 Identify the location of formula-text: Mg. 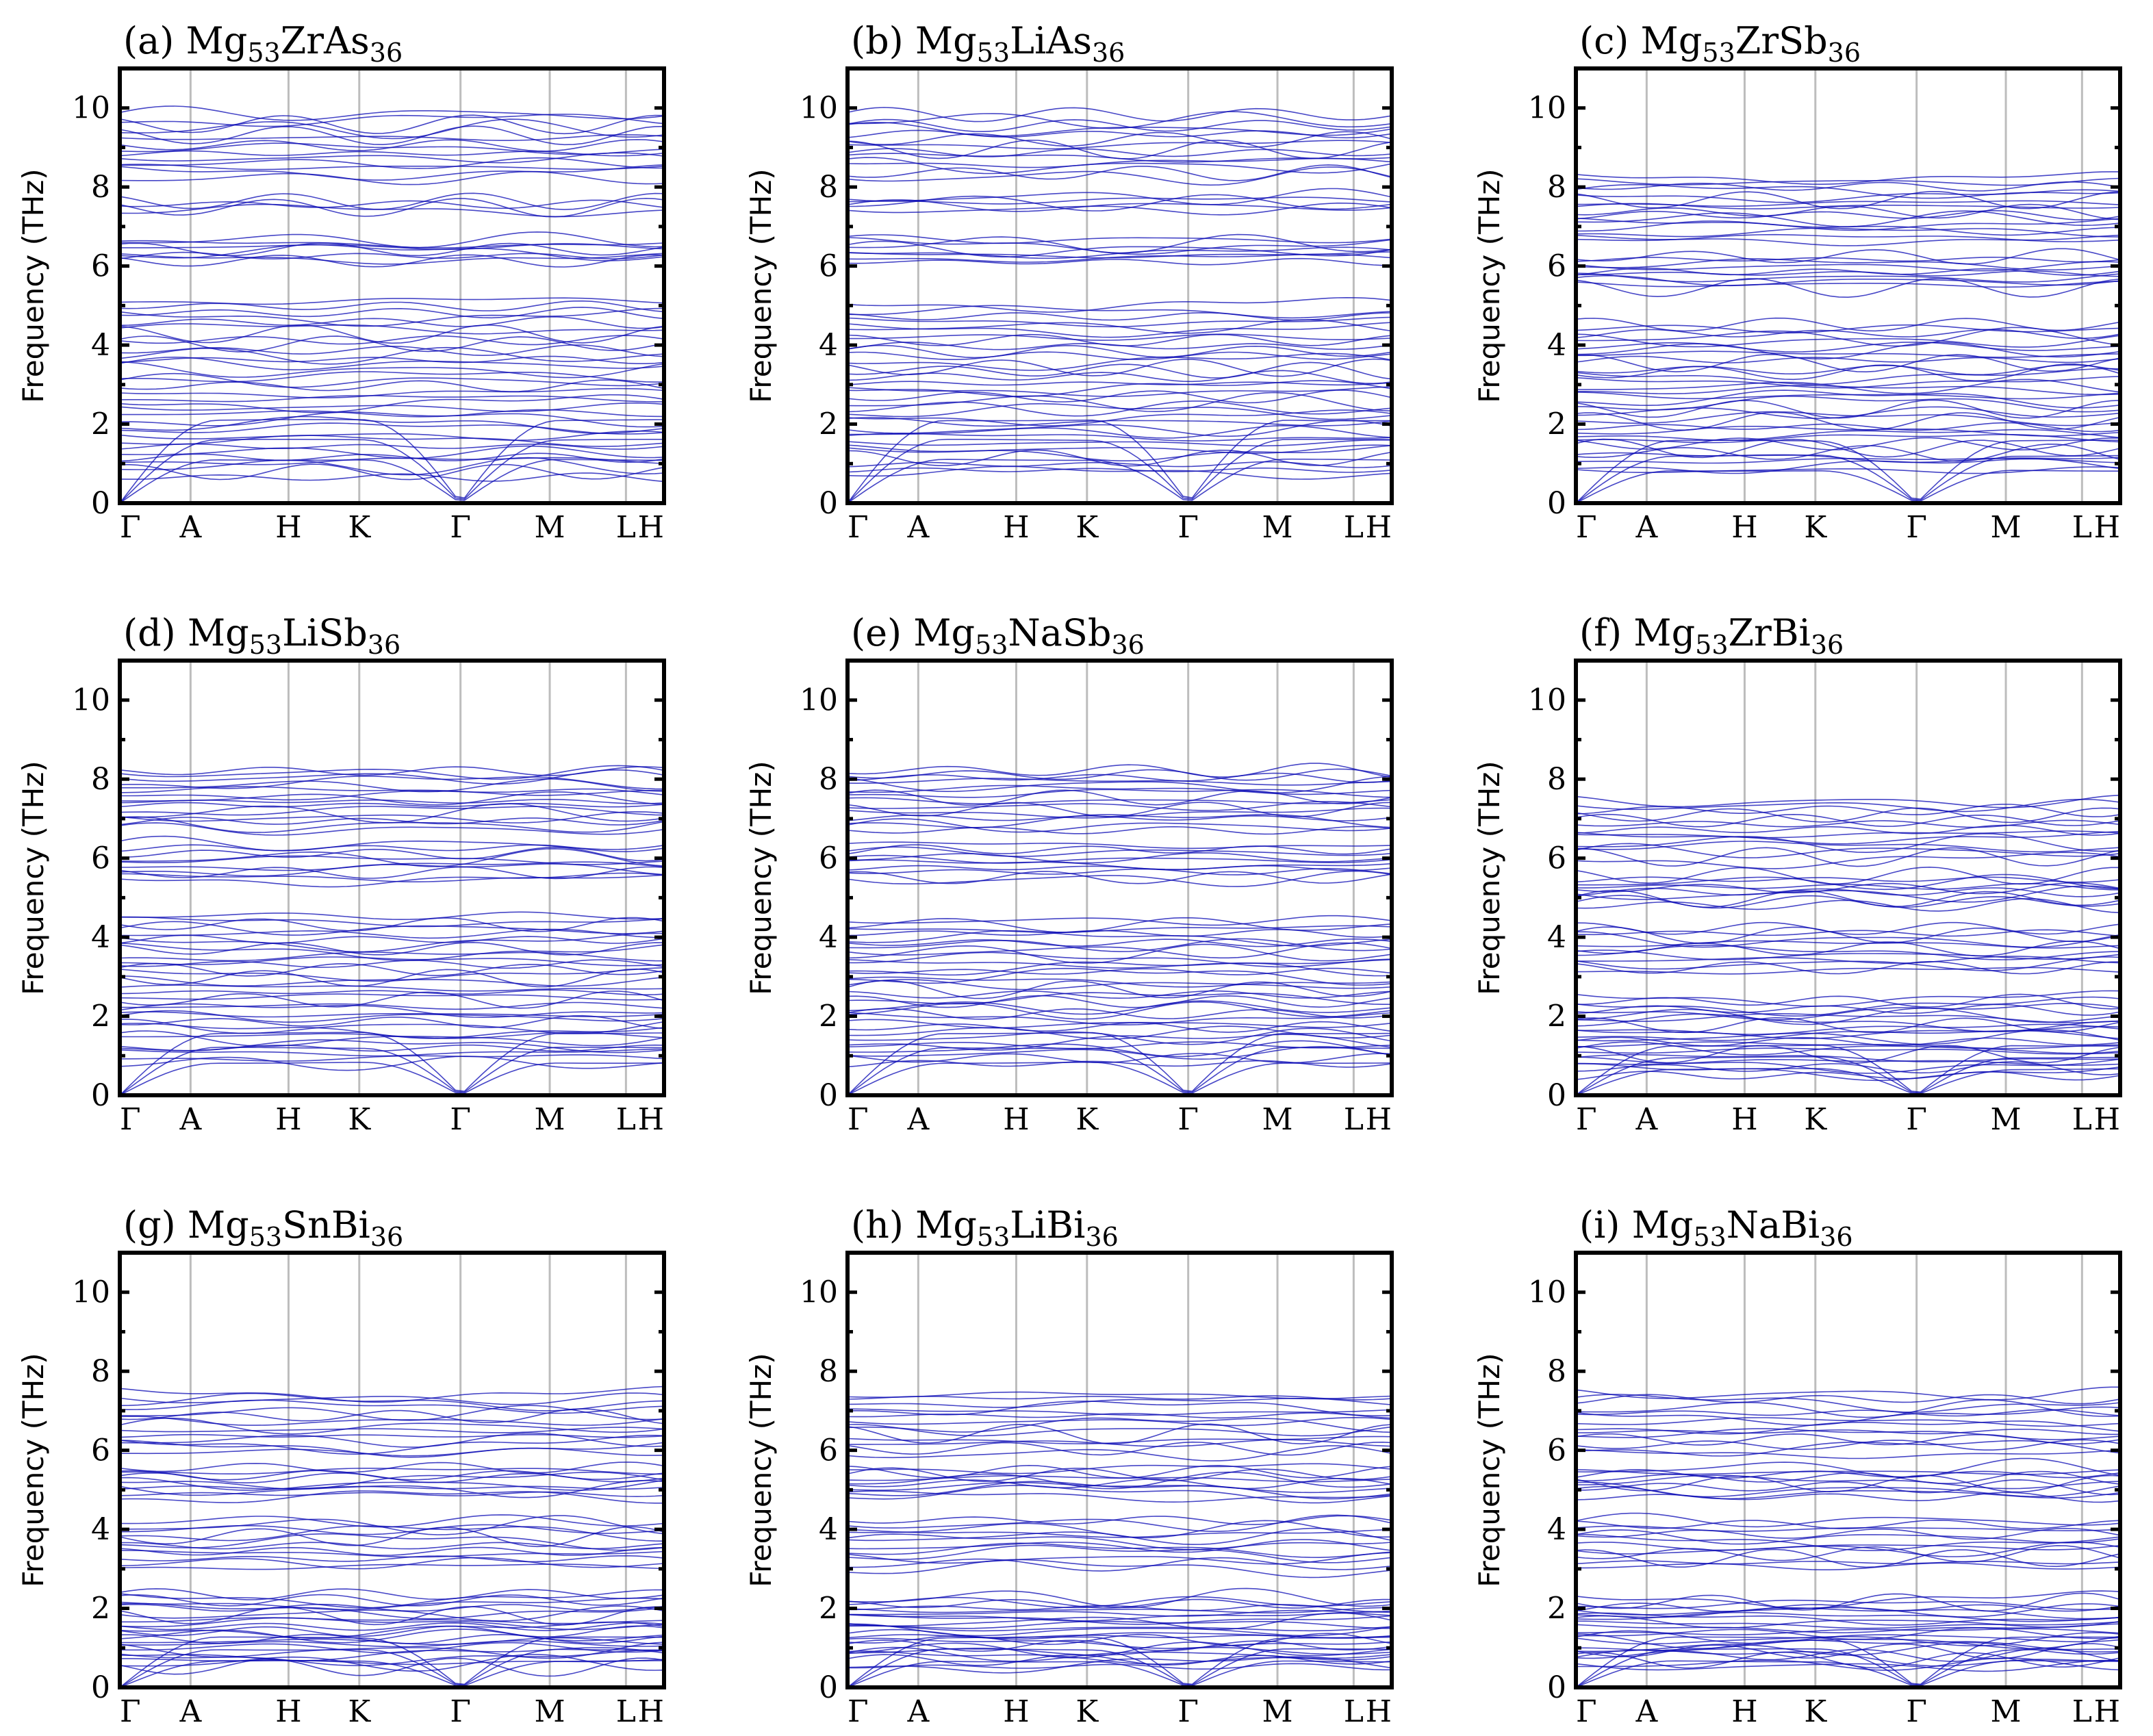
(217, 40).